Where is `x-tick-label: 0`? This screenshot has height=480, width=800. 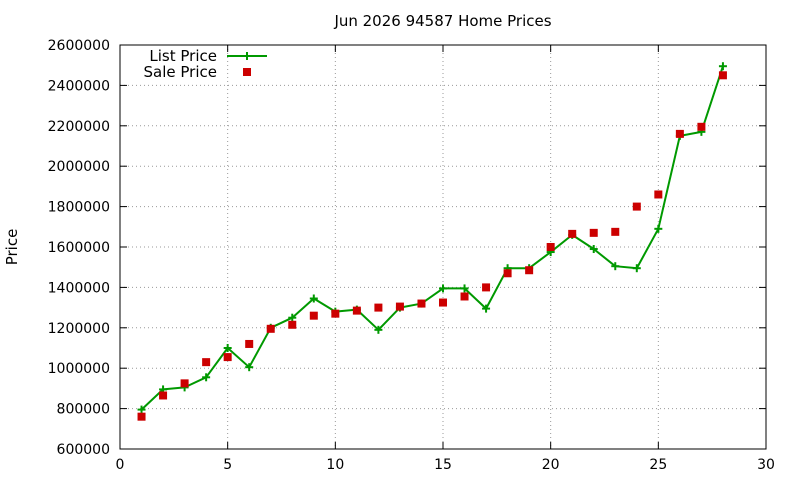 x-tick-label: 0 is located at coordinates (120, 465).